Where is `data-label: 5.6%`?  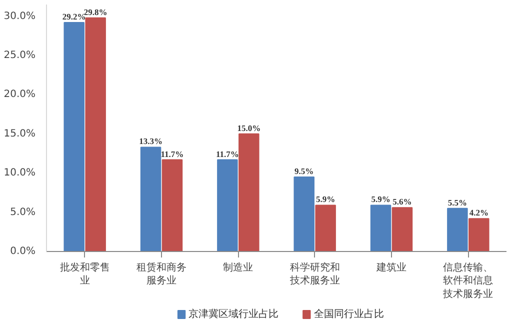 data-label: 5.6% is located at coordinates (402, 201).